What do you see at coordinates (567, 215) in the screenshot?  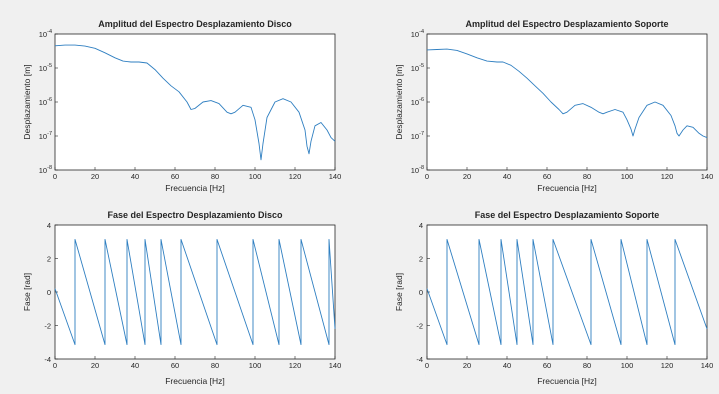 I see `chart-title: Fase del Espectro Desplazamiento Soporte` at bounding box center [567, 215].